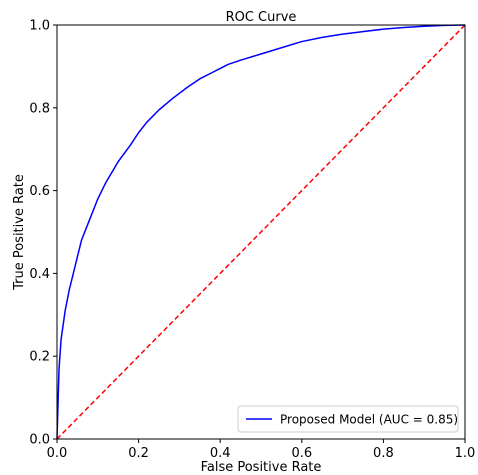 The width and height of the screenshot is (478, 475). Describe the element at coordinates (220, 453) in the screenshot. I see `x-tick-label: 0.4` at that location.